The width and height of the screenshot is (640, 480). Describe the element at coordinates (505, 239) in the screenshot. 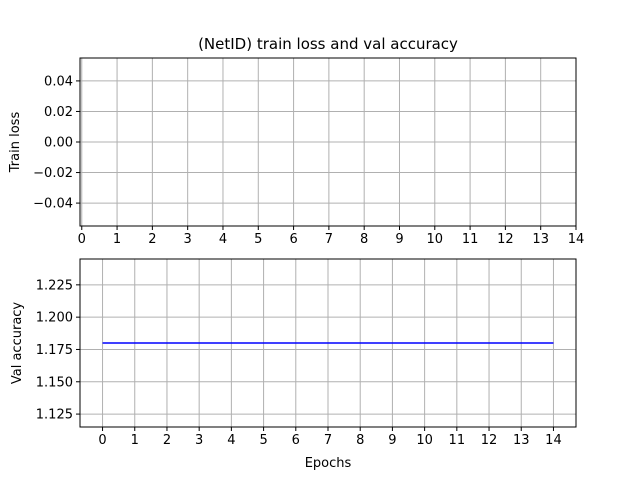

I see `train-loss-x-tick-label: 12` at that location.